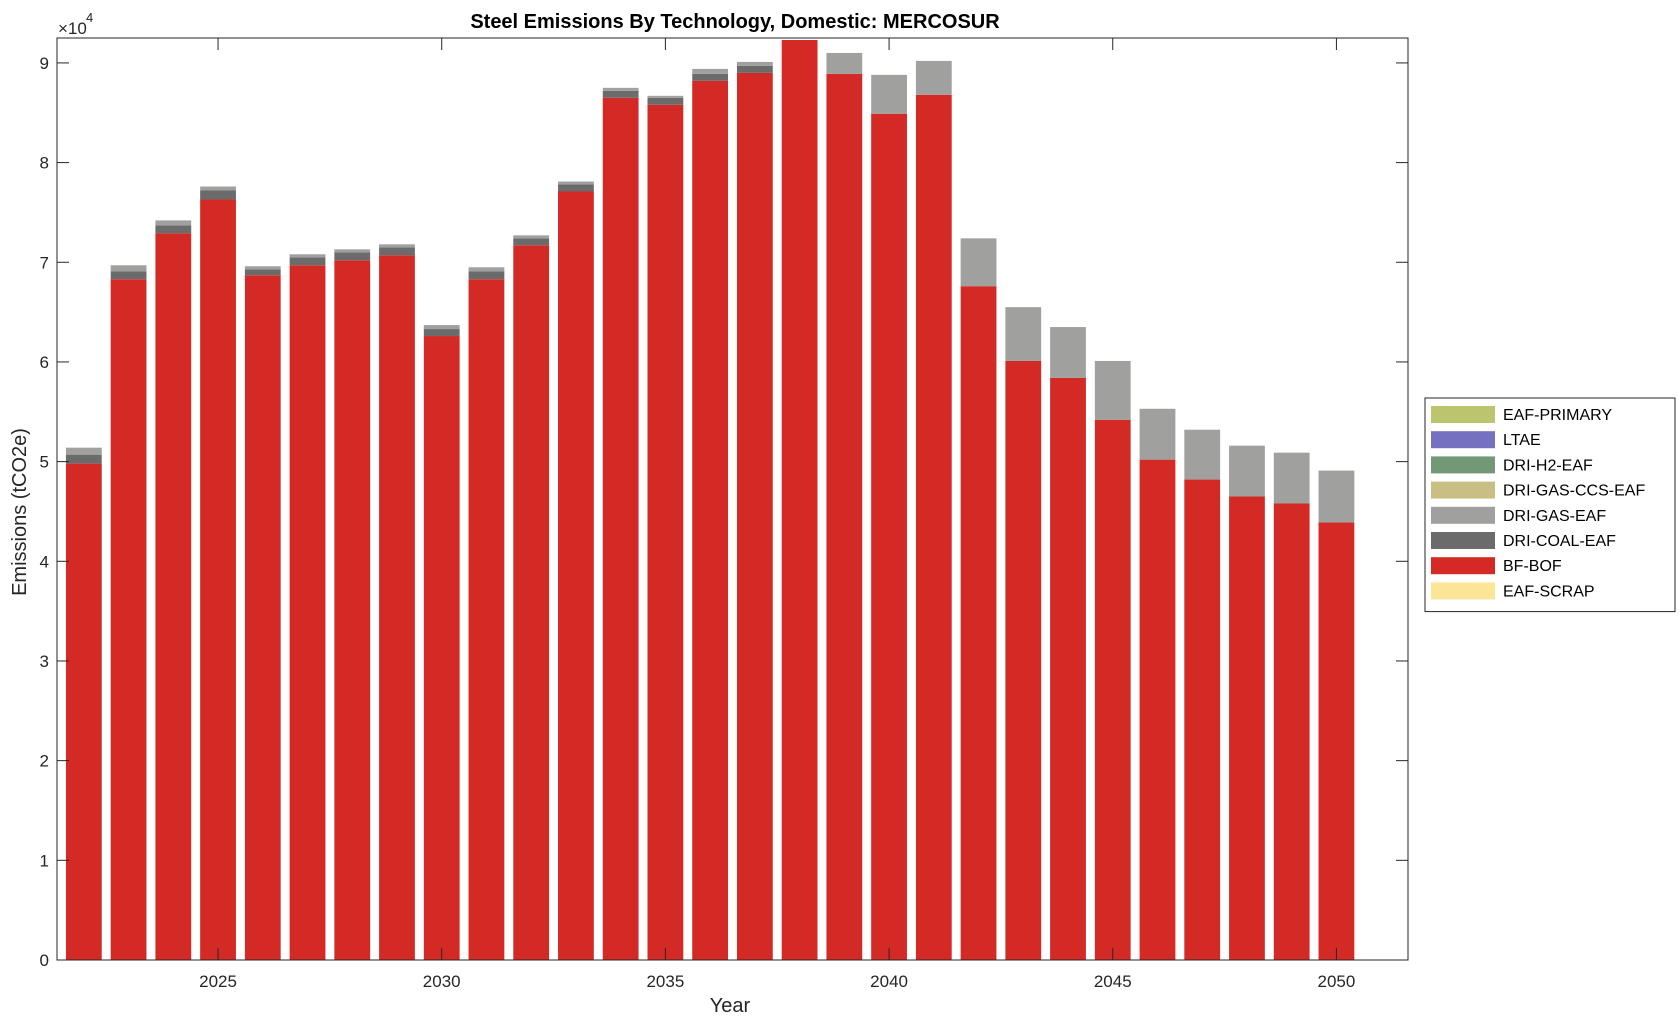  Describe the element at coordinates (531, 237) in the screenshot. I see `bar-dri-gas-eaf-2032` at that location.